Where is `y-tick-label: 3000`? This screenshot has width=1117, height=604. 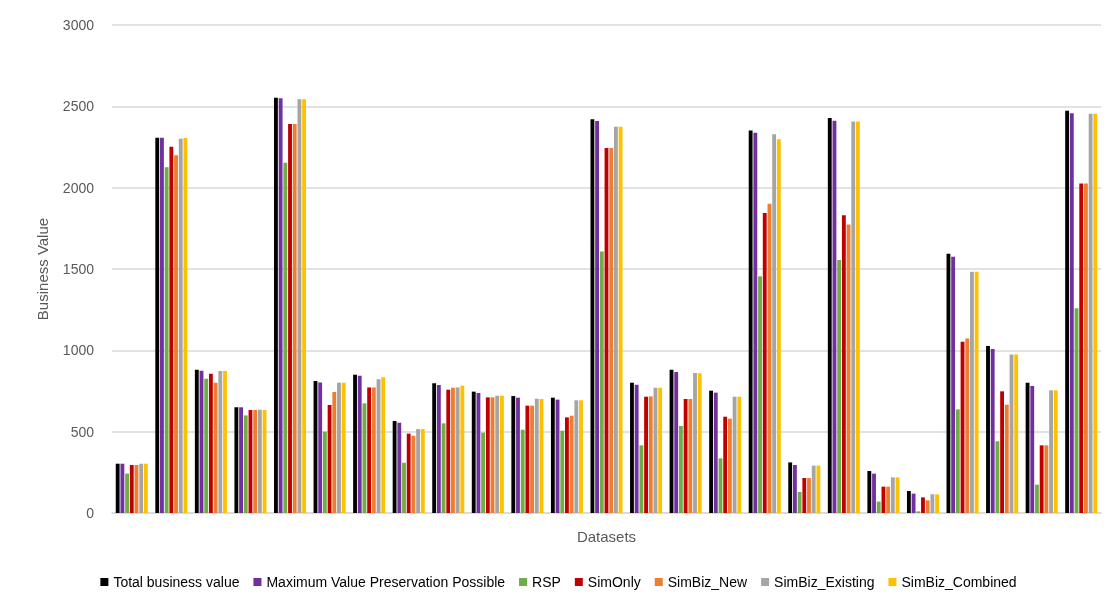
y-tick-label: 3000 is located at coordinates (78, 25).